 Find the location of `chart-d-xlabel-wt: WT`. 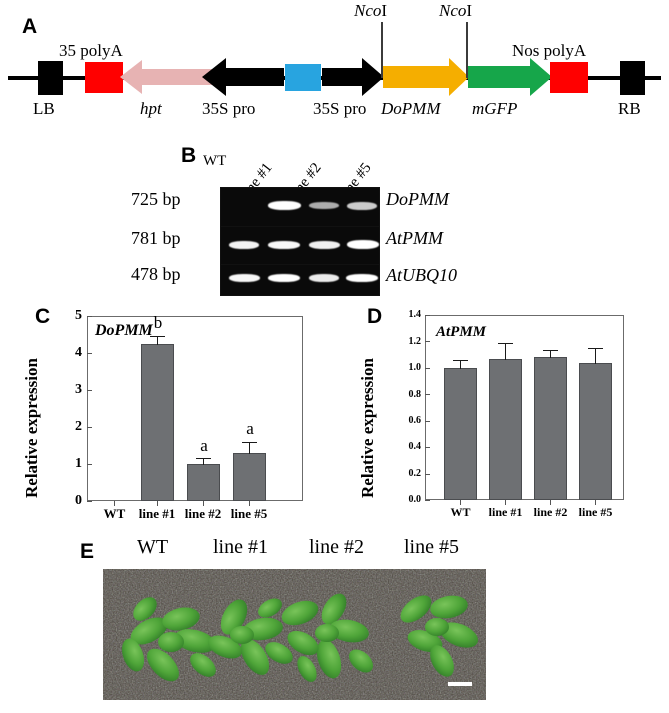

chart-d-xlabel-wt: WT is located at coordinates (460, 512).